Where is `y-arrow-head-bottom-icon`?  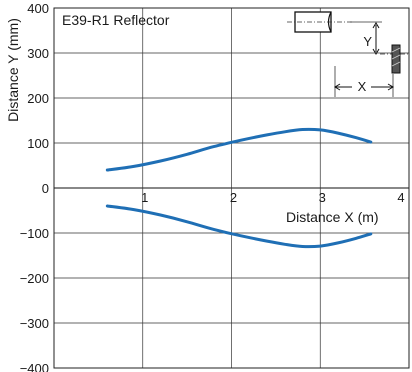
y-arrow-head-bottom-icon is located at coordinates (376, 51).